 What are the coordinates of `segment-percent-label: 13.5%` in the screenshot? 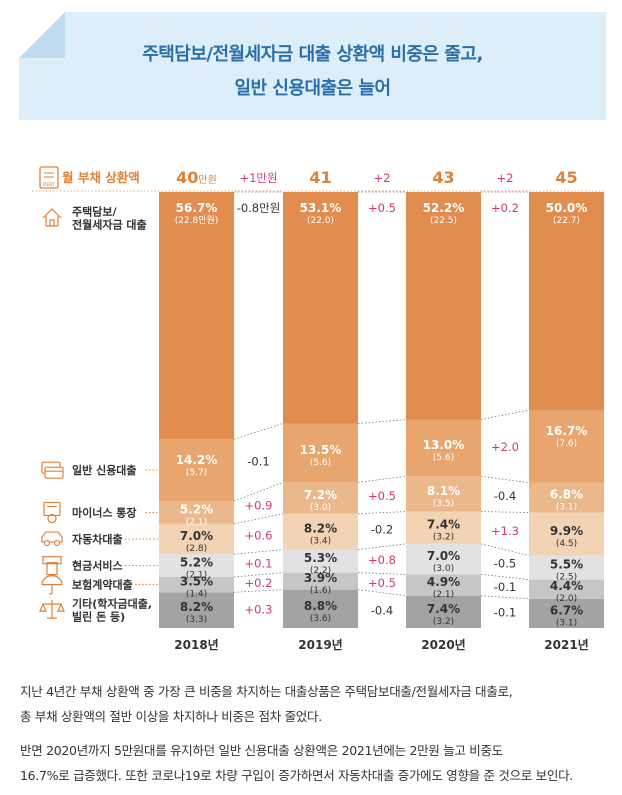 It's located at (321, 450).